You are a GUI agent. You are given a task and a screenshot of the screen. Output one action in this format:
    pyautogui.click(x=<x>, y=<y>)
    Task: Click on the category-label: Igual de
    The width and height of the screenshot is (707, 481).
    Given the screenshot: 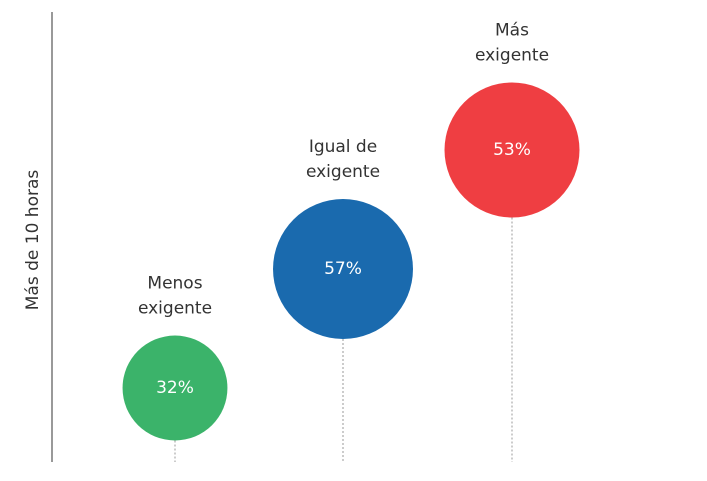 What is the action you would take?
    pyautogui.click(x=343, y=147)
    